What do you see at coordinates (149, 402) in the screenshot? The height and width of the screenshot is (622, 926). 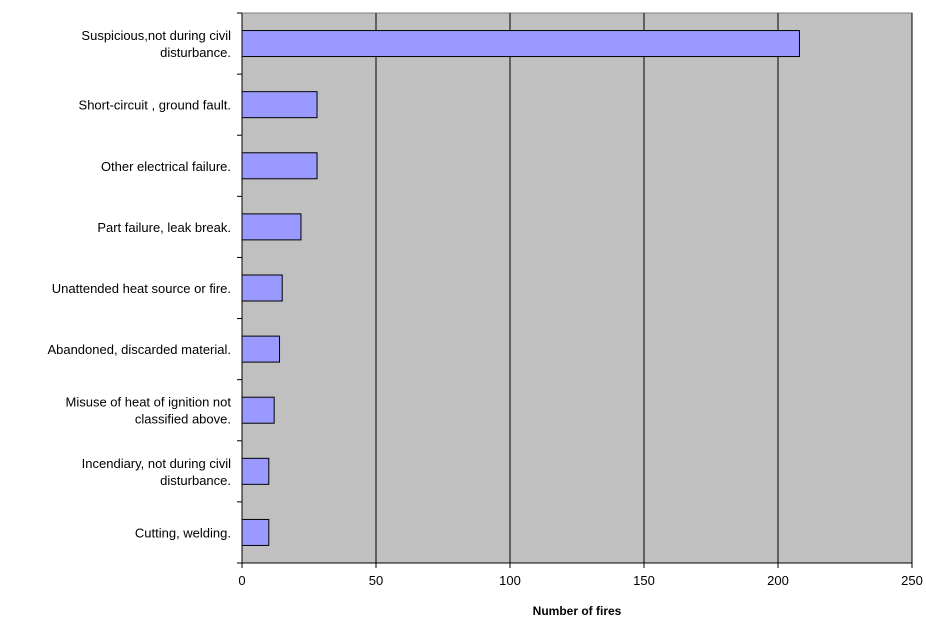 I see `category-label-line: Misuse of heat of ignition not` at bounding box center [149, 402].